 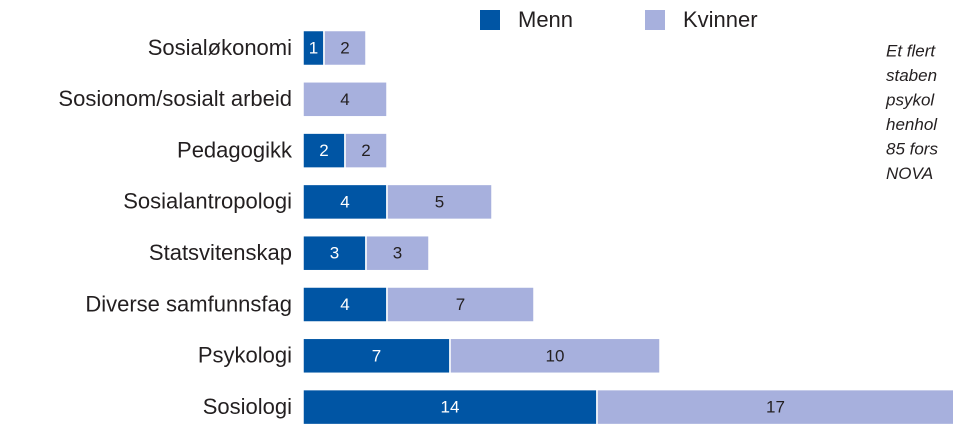 What do you see at coordinates (207, 201) in the screenshot?
I see `category-label: Sosialantropologi` at bounding box center [207, 201].